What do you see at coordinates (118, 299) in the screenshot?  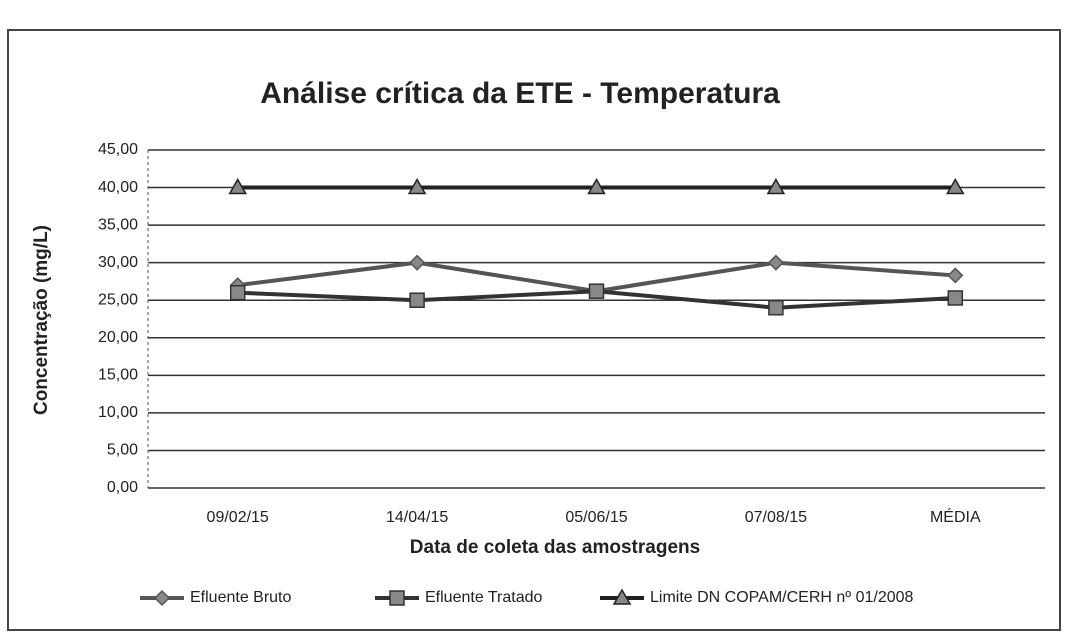 I see `y-tick-label: 25,00` at bounding box center [118, 299].